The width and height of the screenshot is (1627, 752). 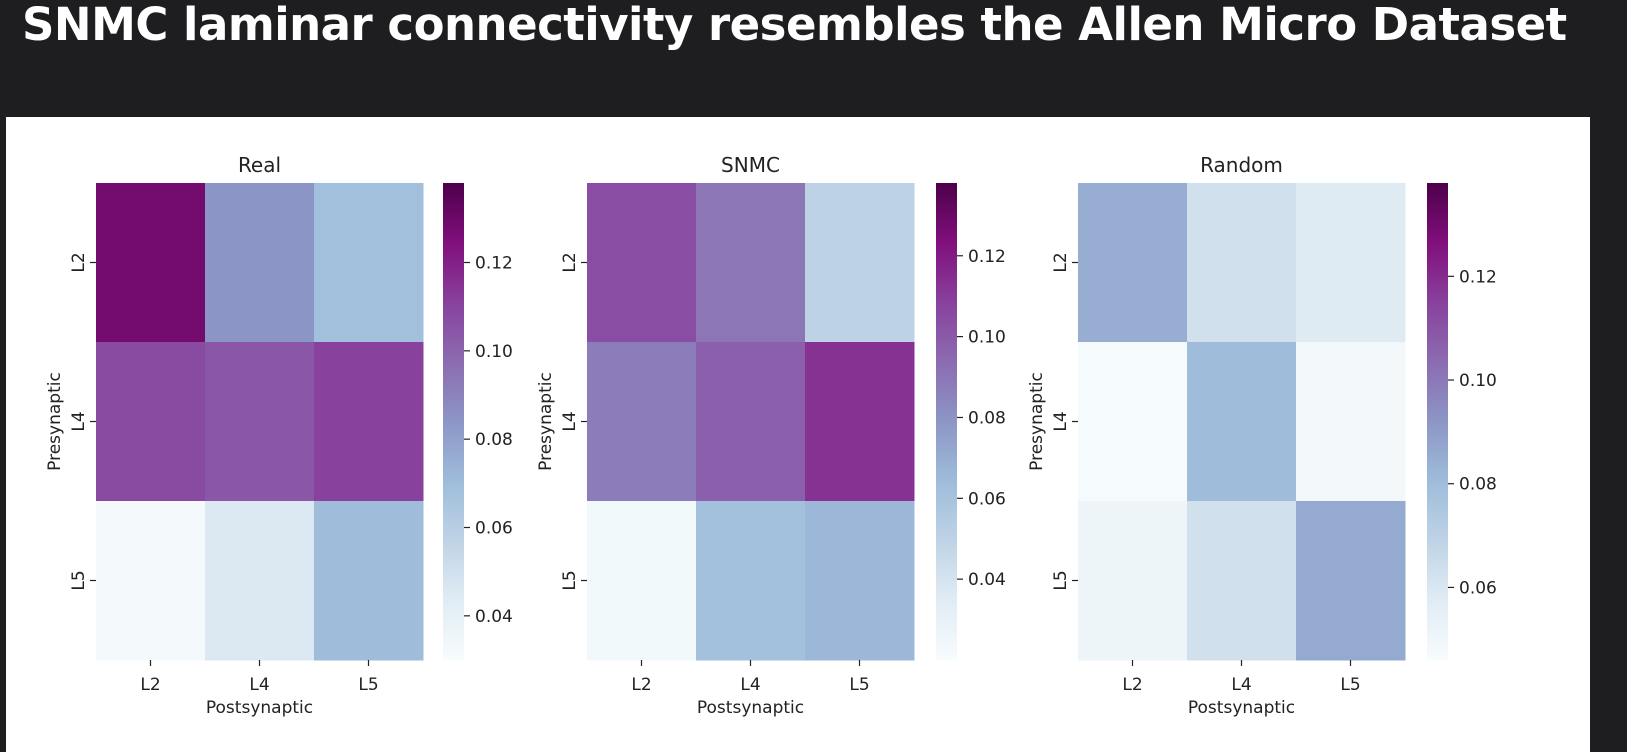 What do you see at coordinates (259, 165) in the screenshot?
I see `heatmap-title: Real` at bounding box center [259, 165].